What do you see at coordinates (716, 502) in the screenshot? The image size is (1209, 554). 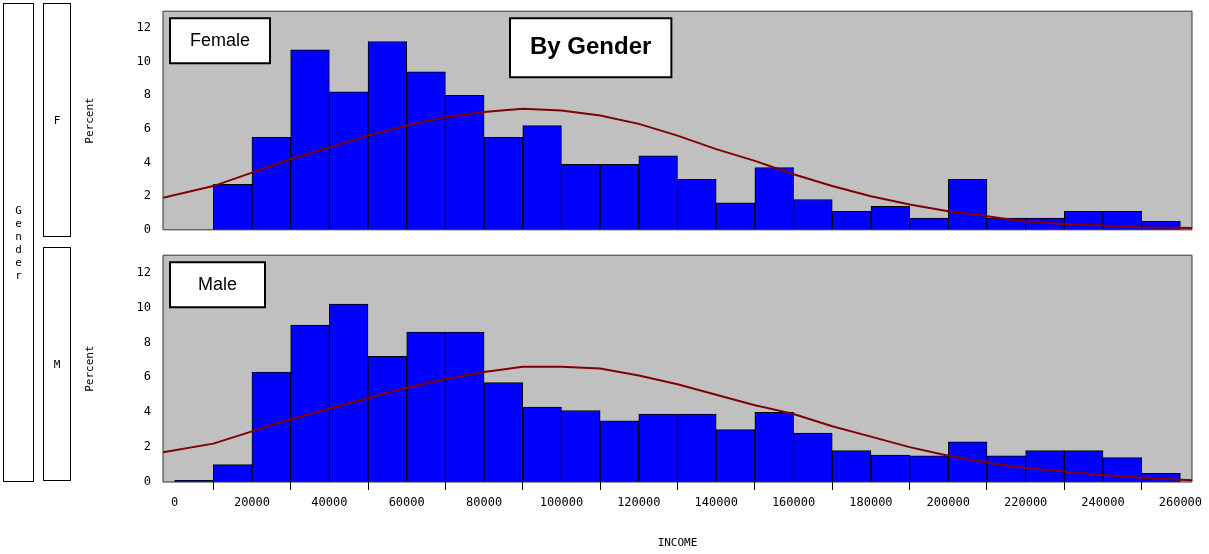 I see `x-tick-label: 140000` at bounding box center [716, 502].